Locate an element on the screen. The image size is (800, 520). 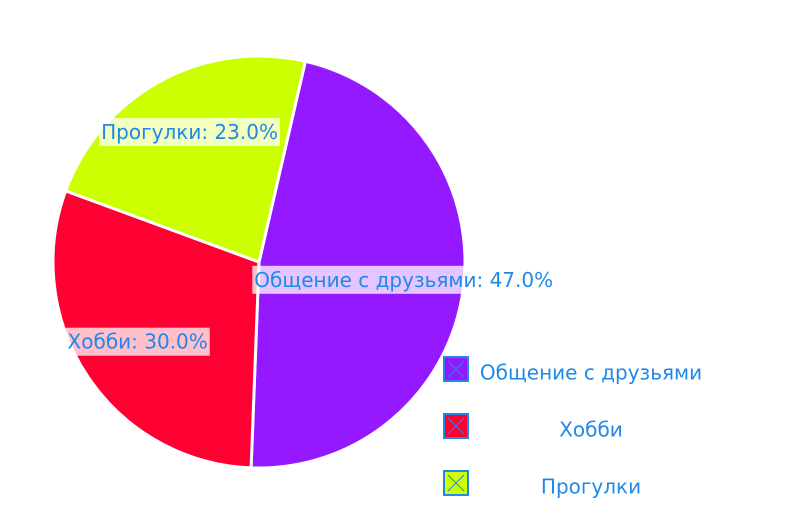
data-label: Хобби: 30.0% is located at coordinates (138, 342).